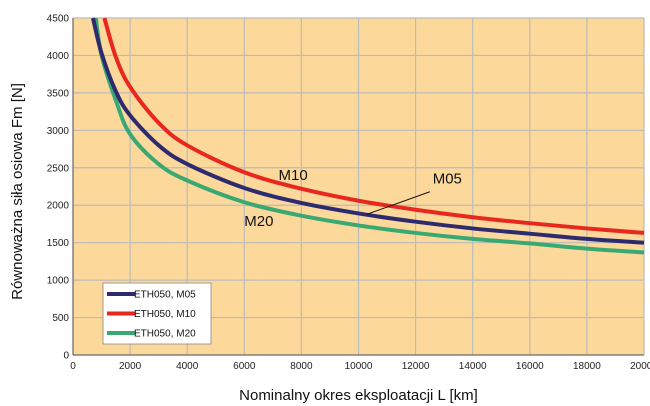 This screenshot has width=650, height=406. What do you see at coordinates (60, 318) in the screenshot?
I see `y-tick-label: 500` at bounding box center [60, 318].